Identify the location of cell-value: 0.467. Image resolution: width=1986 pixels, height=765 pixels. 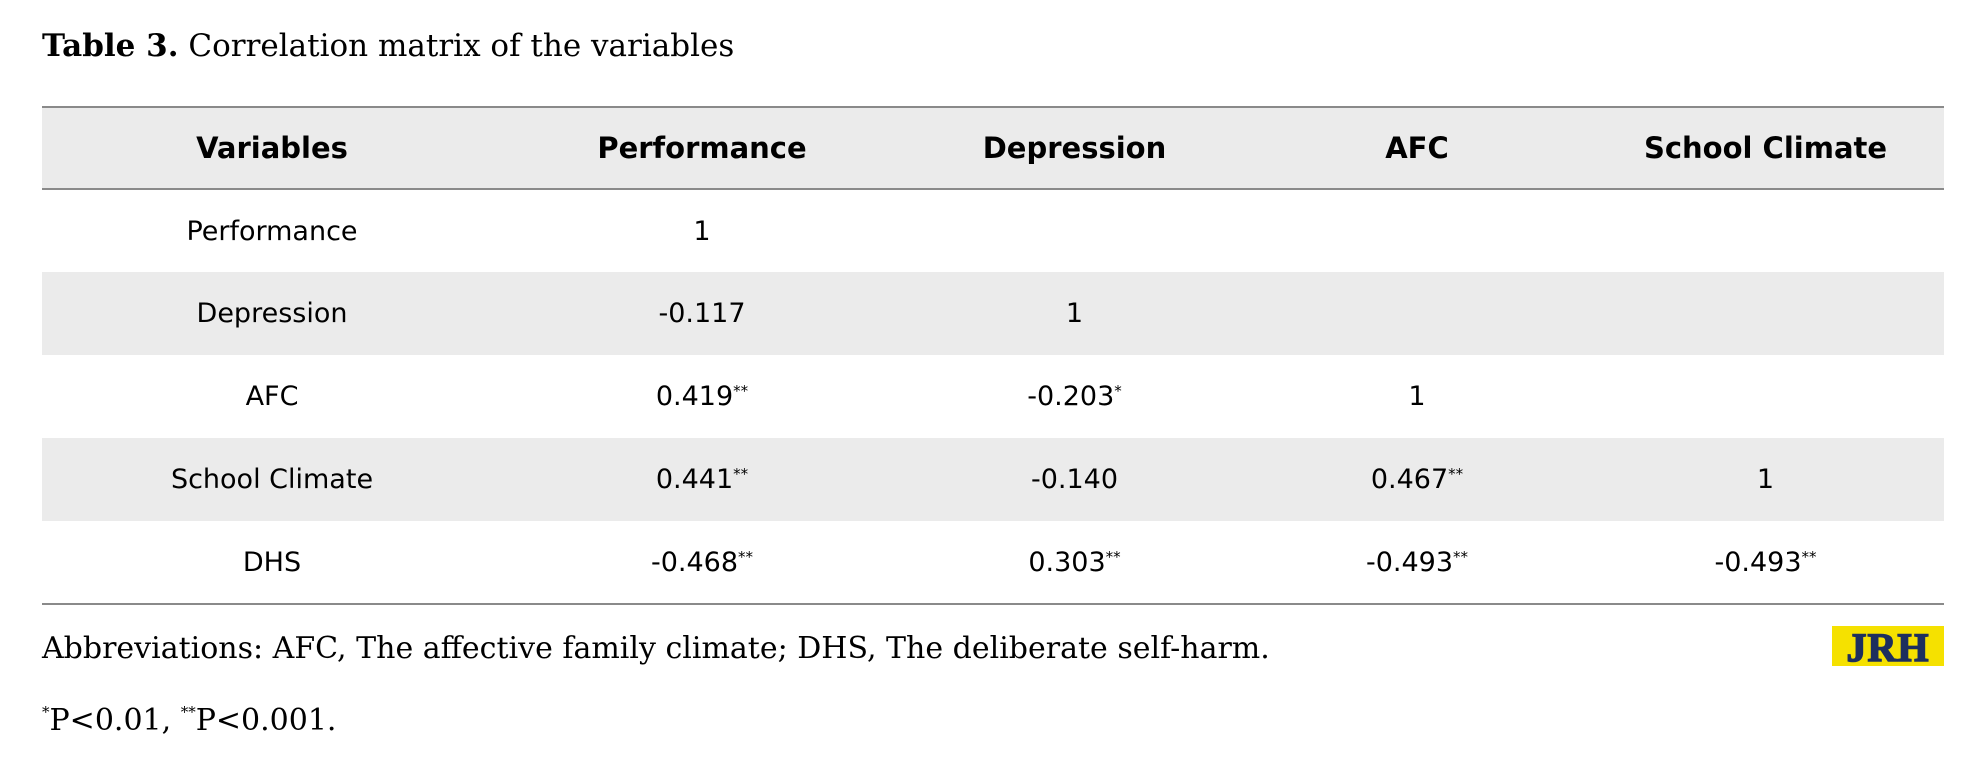
(1409, 479).